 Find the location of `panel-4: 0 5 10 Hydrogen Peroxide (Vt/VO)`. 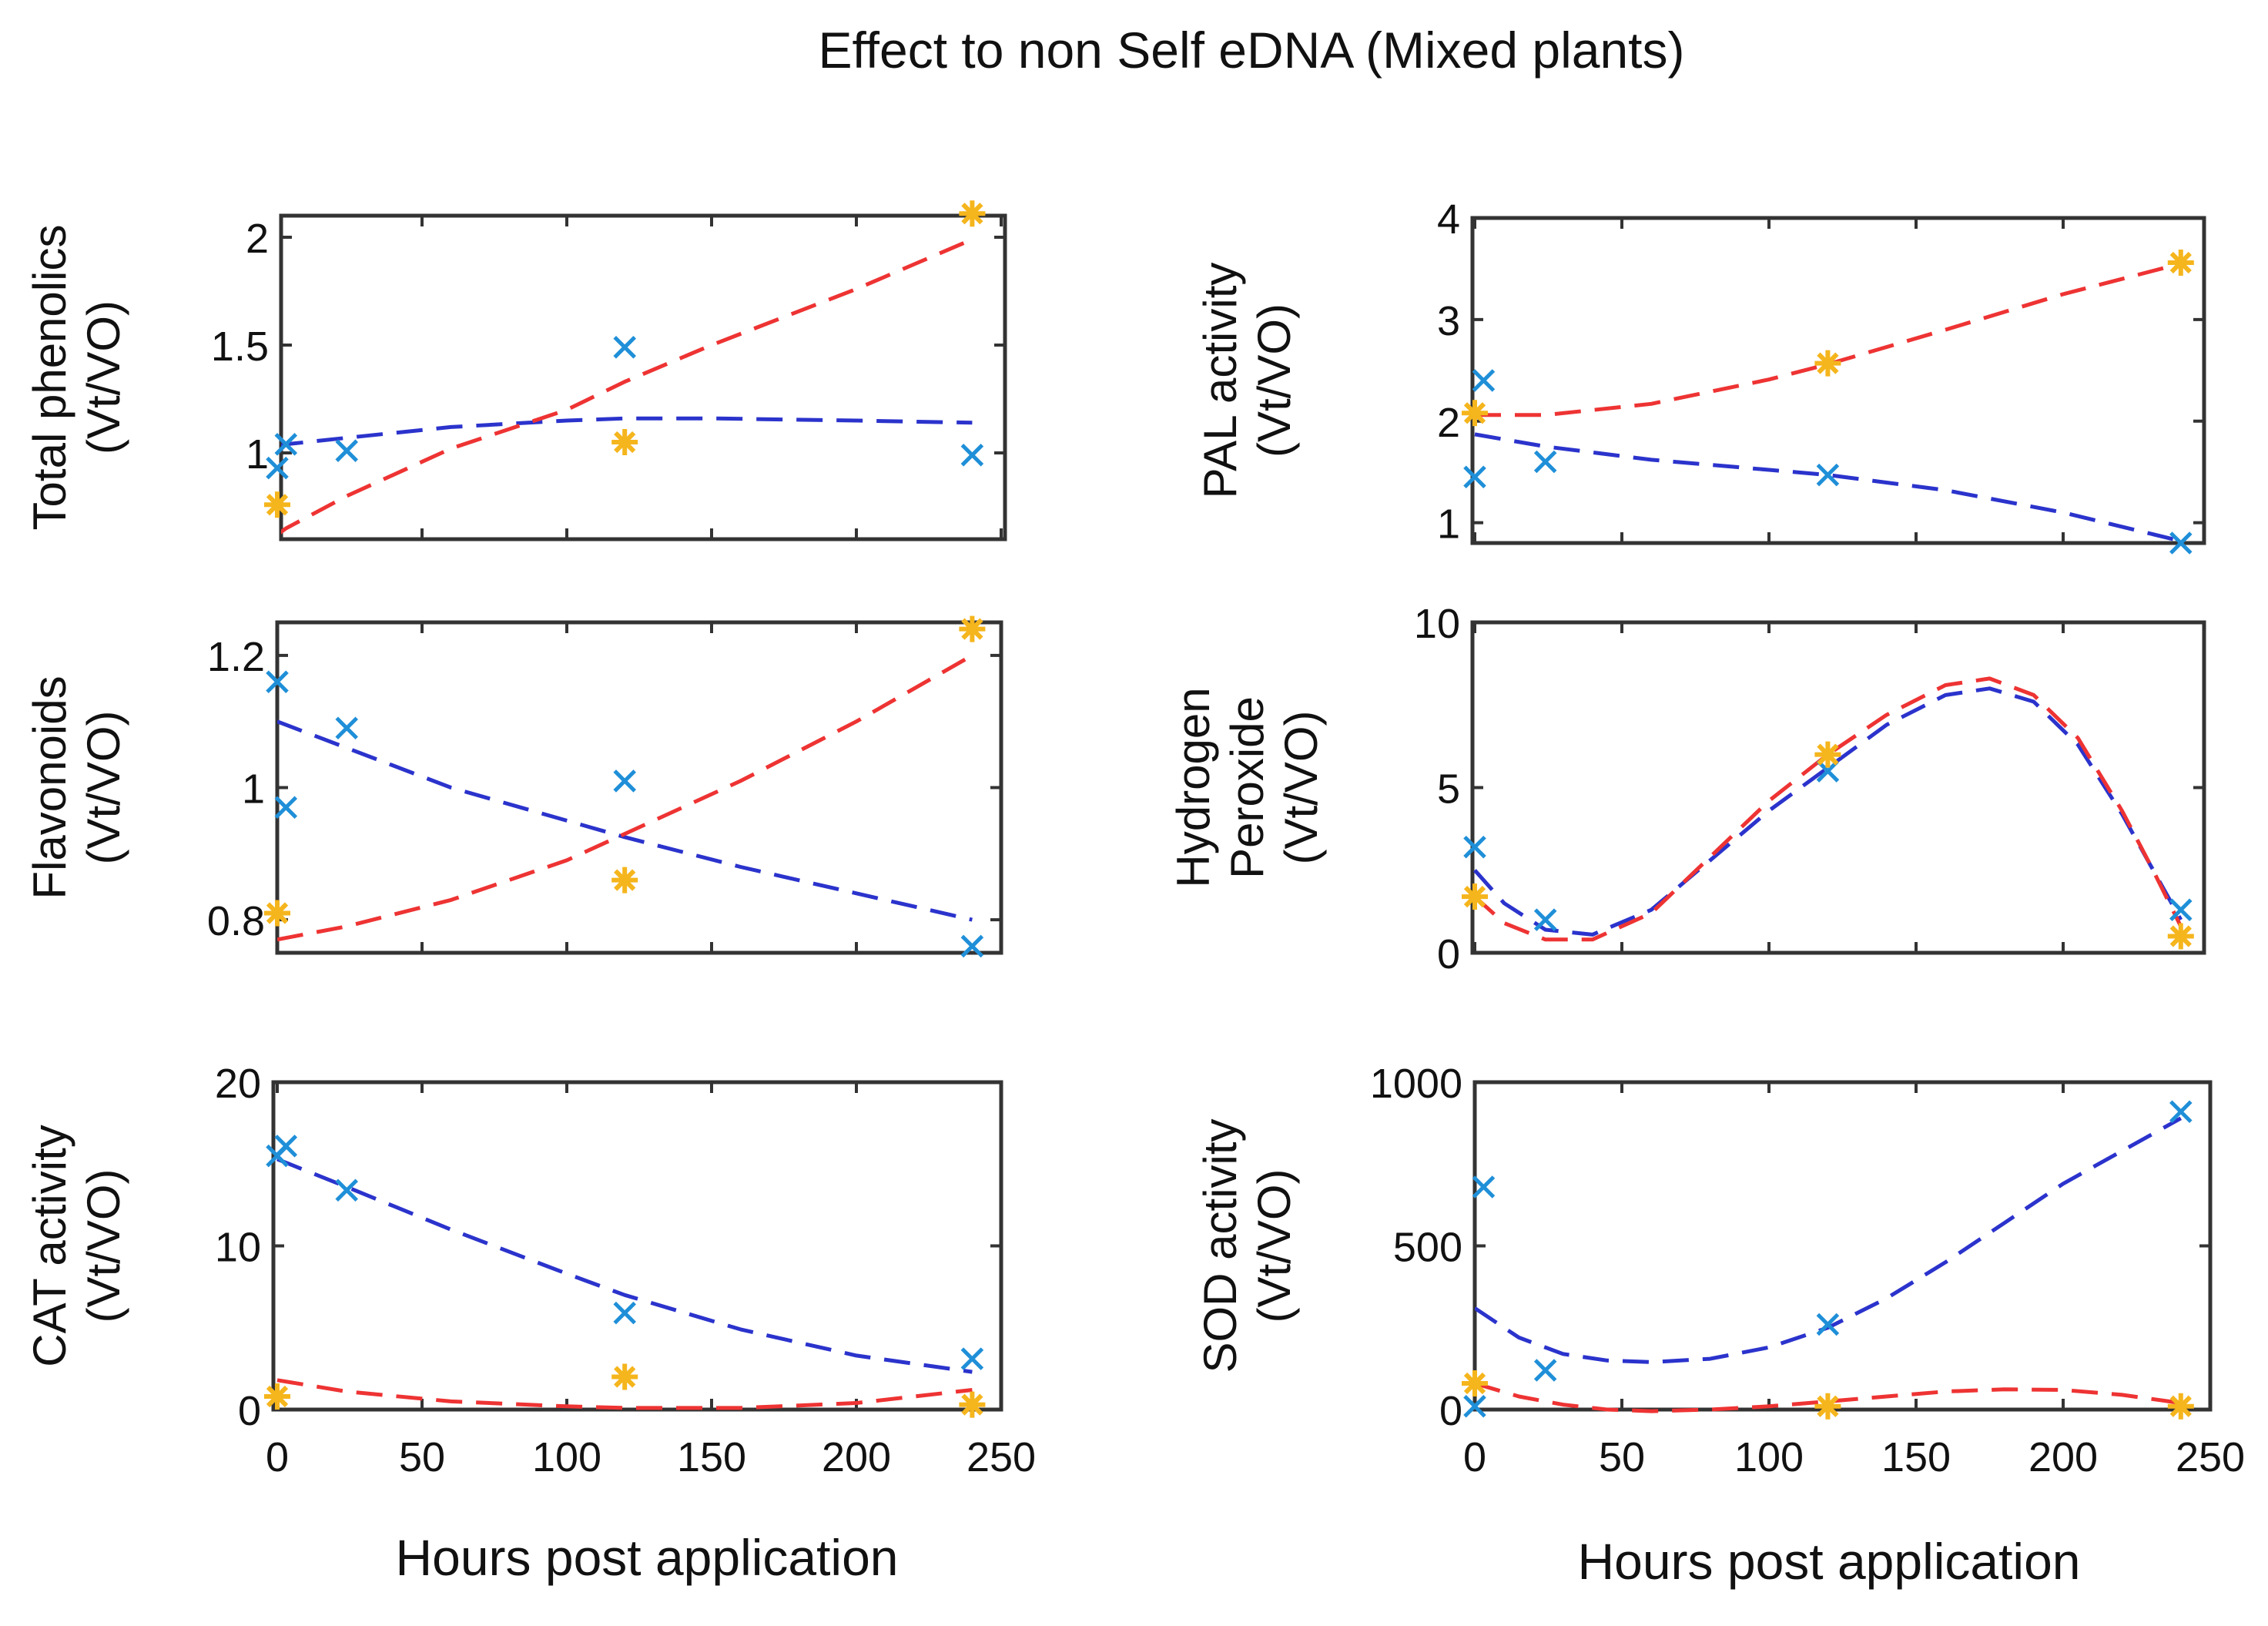

panel-4: 0 5 10 Hydrogen Peroxide (Vt/VO) is located at coordinates (1687, 789).